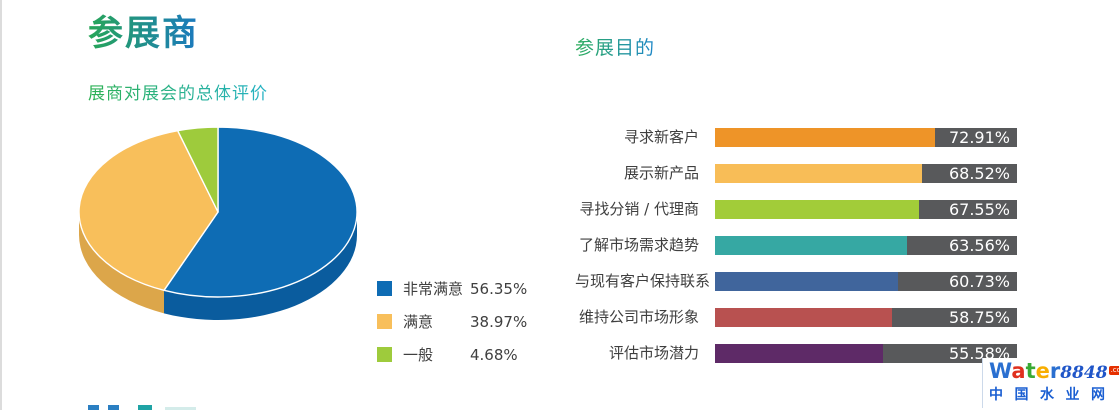 This screenshot has height=410, width=1119. Describe the element at coordinates (462, 354) in the screenshot. I see `legend-item: 一般 4.68%` at that location.